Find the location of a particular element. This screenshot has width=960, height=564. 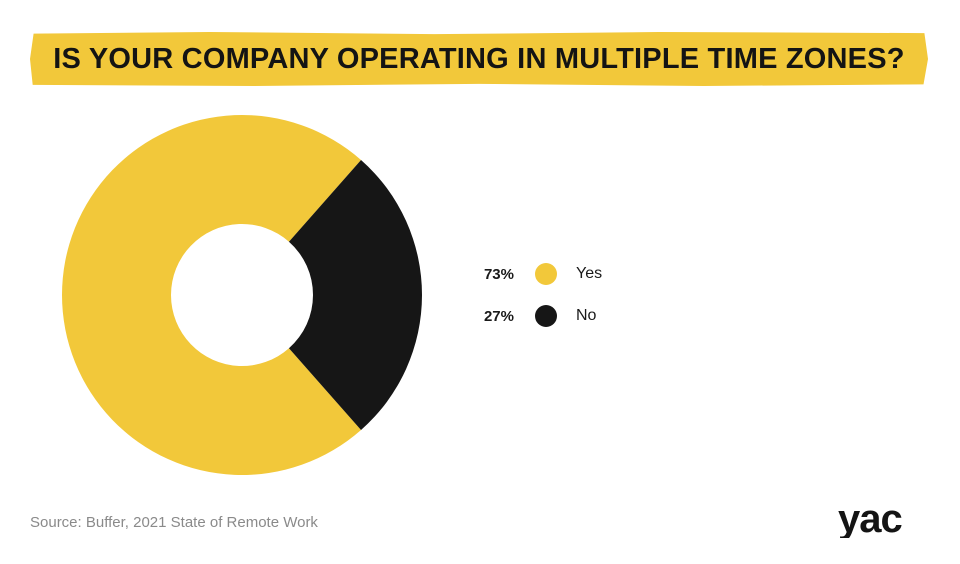

legend-value-no: 27% is located at coordinates (498, 316).